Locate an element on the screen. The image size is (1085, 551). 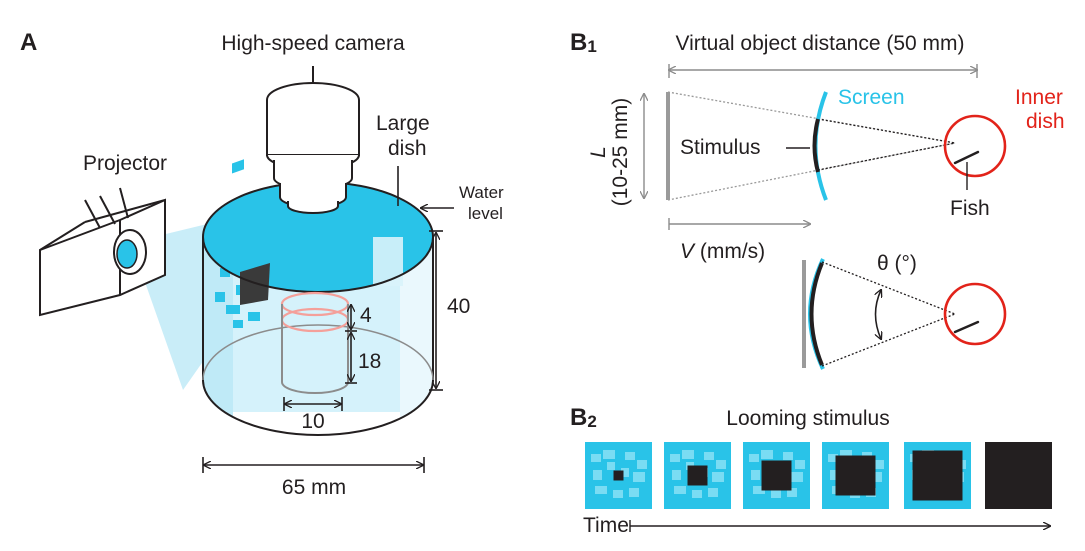
fish-top is located at coordinates (966, 157).